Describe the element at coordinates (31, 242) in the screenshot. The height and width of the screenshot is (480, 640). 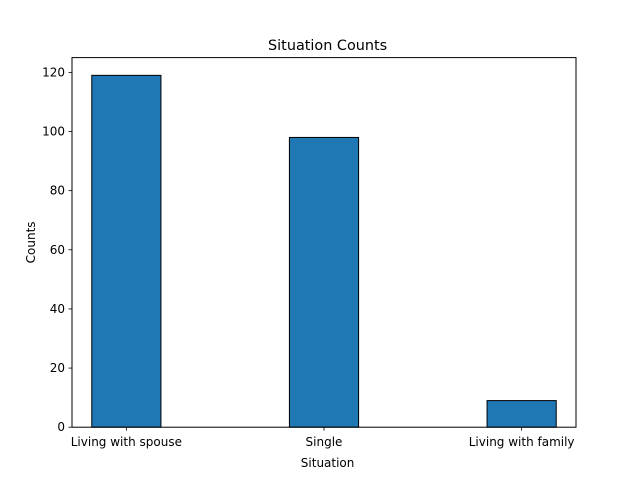
I see `y-axis-label: Counts` at that location.